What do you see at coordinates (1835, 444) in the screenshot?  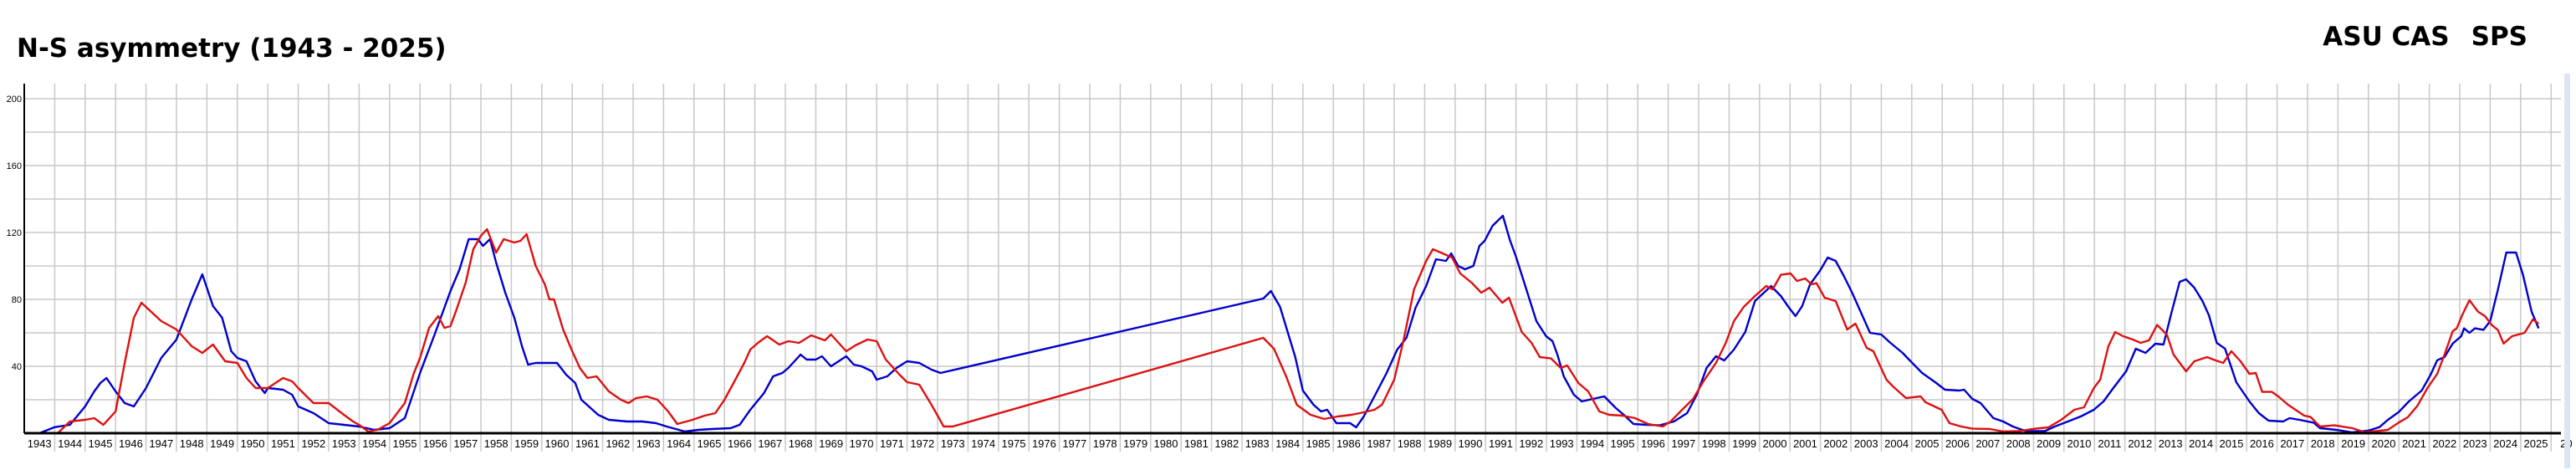 I see `x-tick-label: 2002` at bounding box center [1835, 444].